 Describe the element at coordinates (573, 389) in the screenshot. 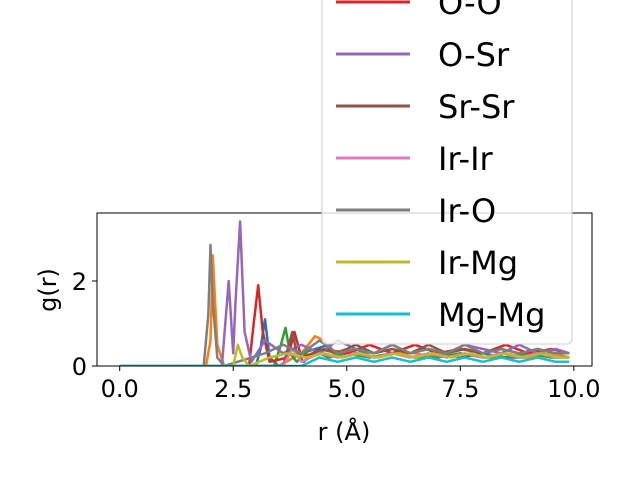

I see `x-tick-label-4: 10.0` at that location.